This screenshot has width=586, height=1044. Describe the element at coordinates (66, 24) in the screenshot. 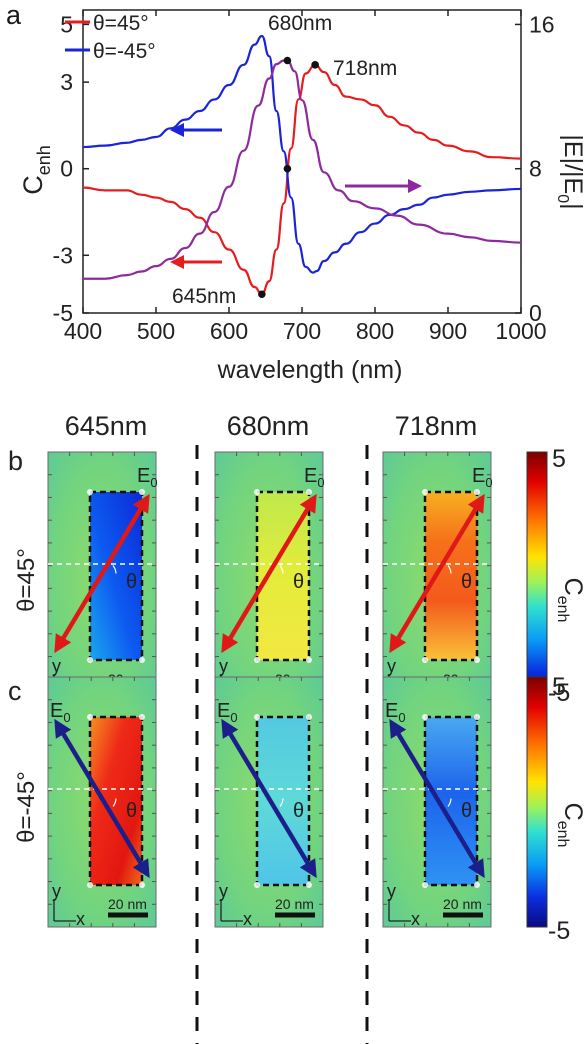

I see `y-left-tick-label: 5` at that location.